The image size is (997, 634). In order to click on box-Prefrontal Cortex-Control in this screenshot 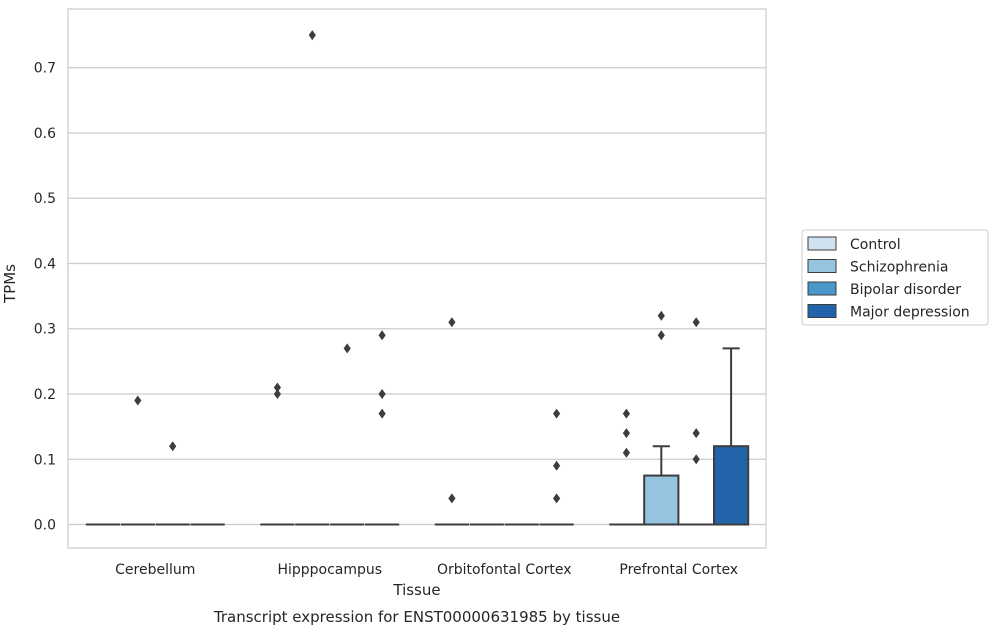, I will do `click(626, 467)`.